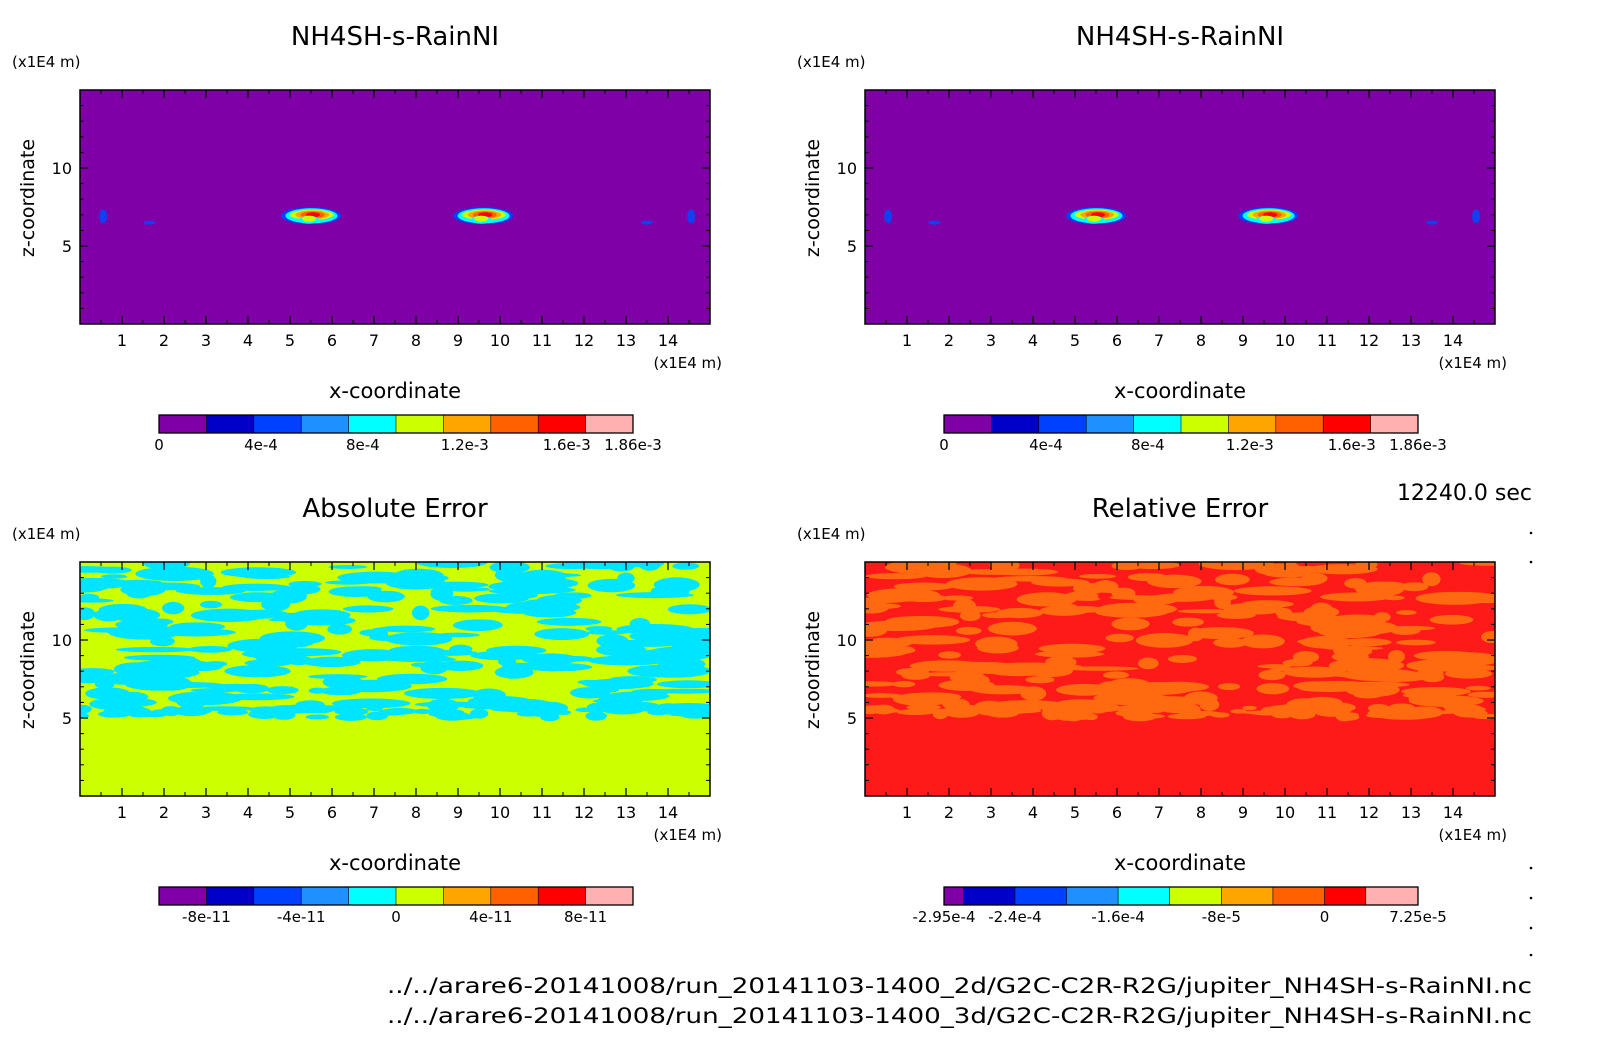 The height and width of the screenshot is (1054, 1604). I want to click on panel-title: Relative Error, so click(1180, 509).